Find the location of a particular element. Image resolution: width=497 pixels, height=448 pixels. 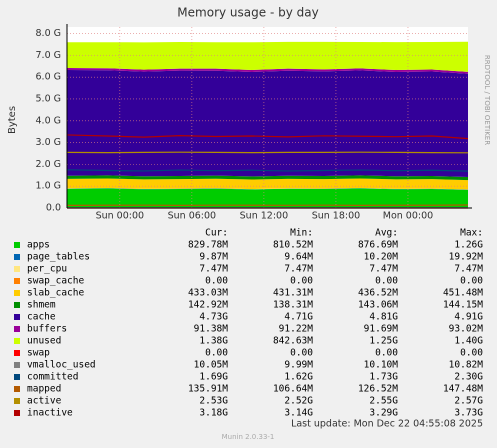

legend-stat: 1.73G is located at coordinates (383, 377).